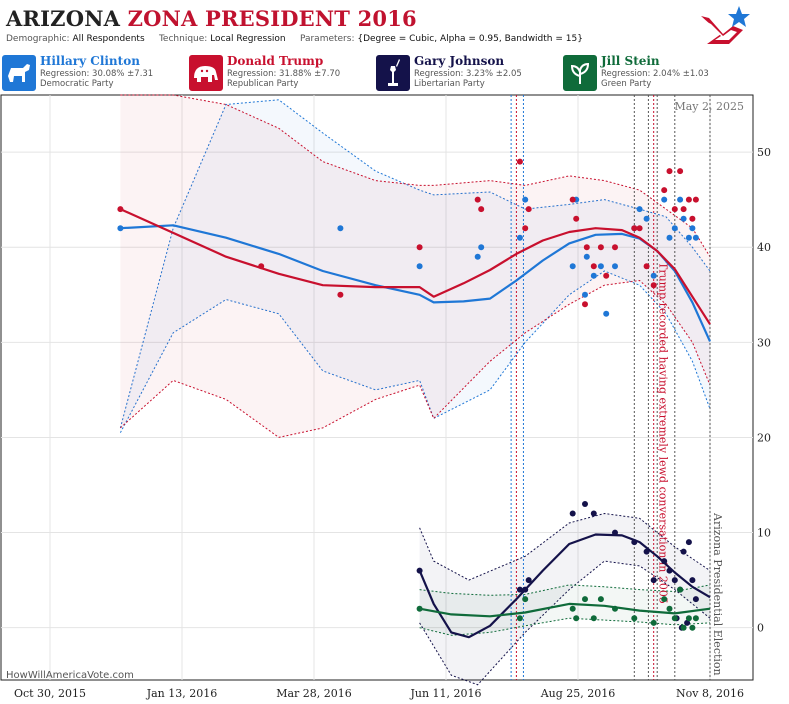 The height and width of the screenshot is (704, 789). I want to click on x-tick-label: Jan 13, 2016, so click(182, 693).